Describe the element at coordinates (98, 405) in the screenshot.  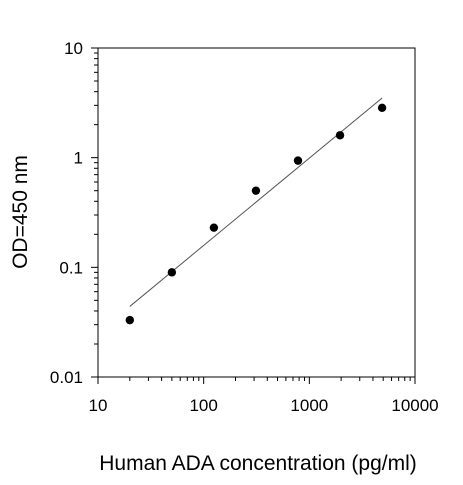
I see `x-tick-label: 10` at that location.